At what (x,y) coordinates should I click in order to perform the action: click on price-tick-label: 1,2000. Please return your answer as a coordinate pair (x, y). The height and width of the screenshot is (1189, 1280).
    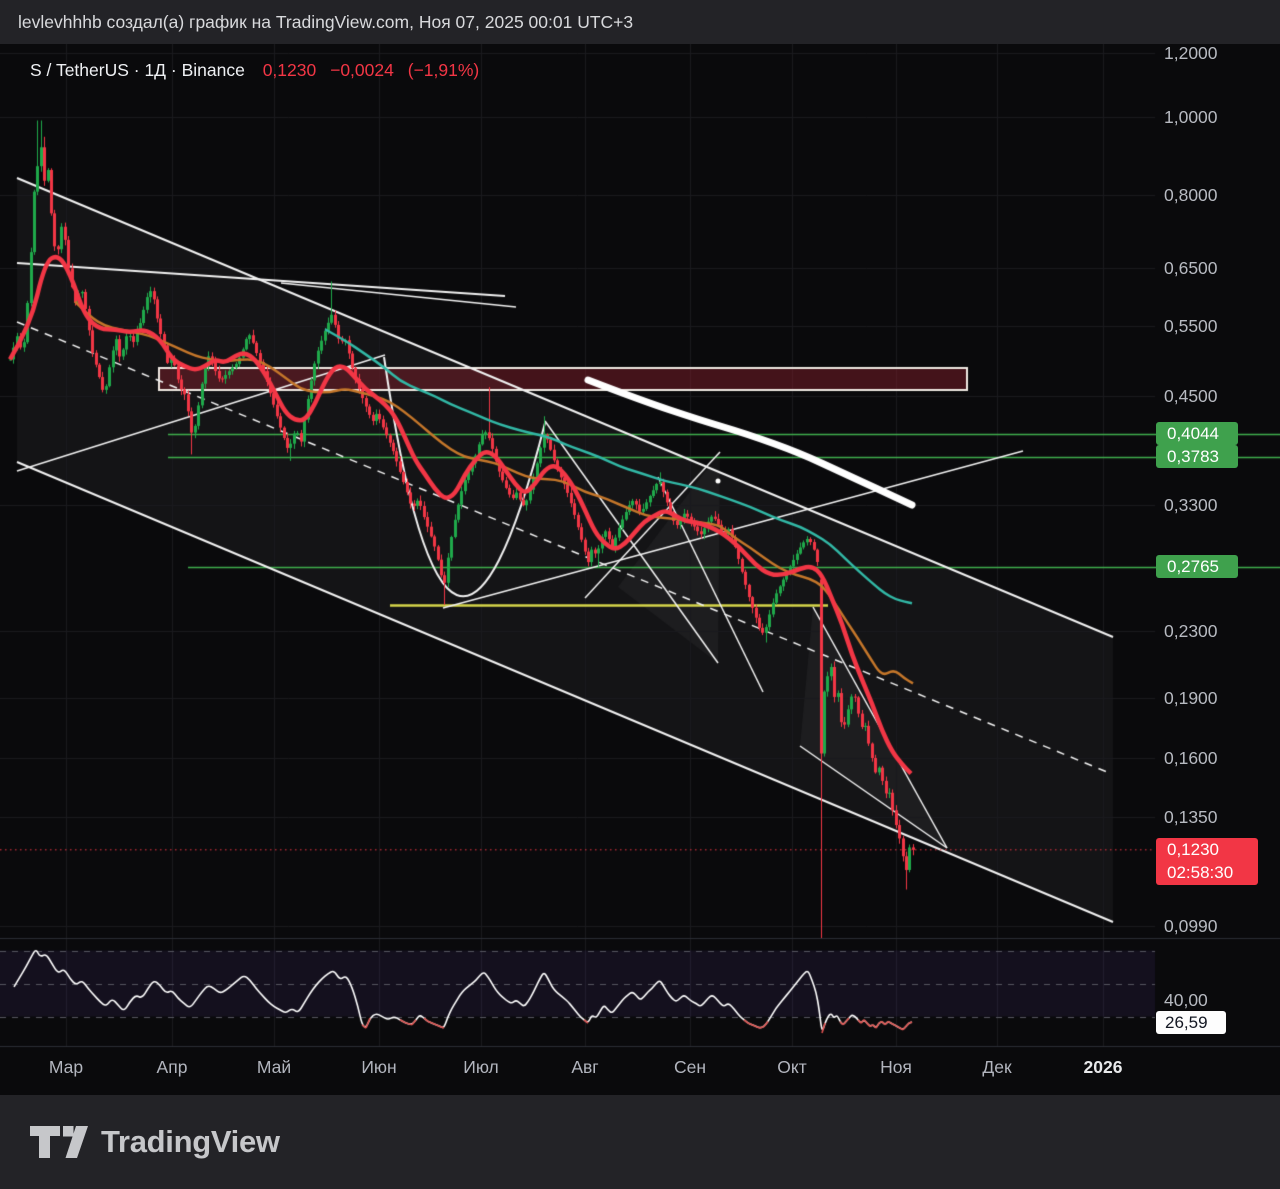
    Looking at the image, I should click on (1191, 53).